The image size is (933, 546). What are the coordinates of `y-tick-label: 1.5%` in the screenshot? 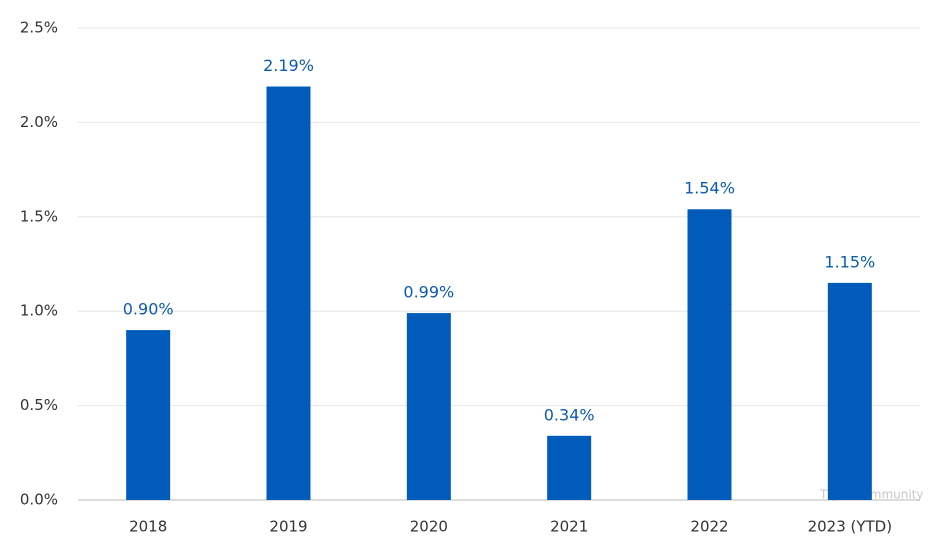 It's located at (39, 216).